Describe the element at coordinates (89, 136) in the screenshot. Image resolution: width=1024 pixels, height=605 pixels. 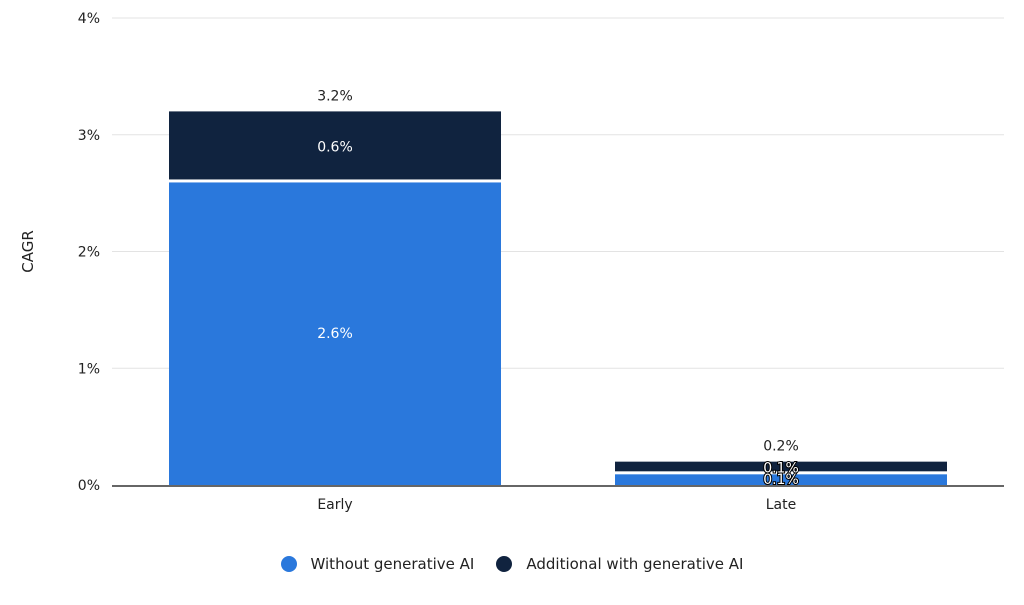
I see `y-tick-label: 3%` at that location.